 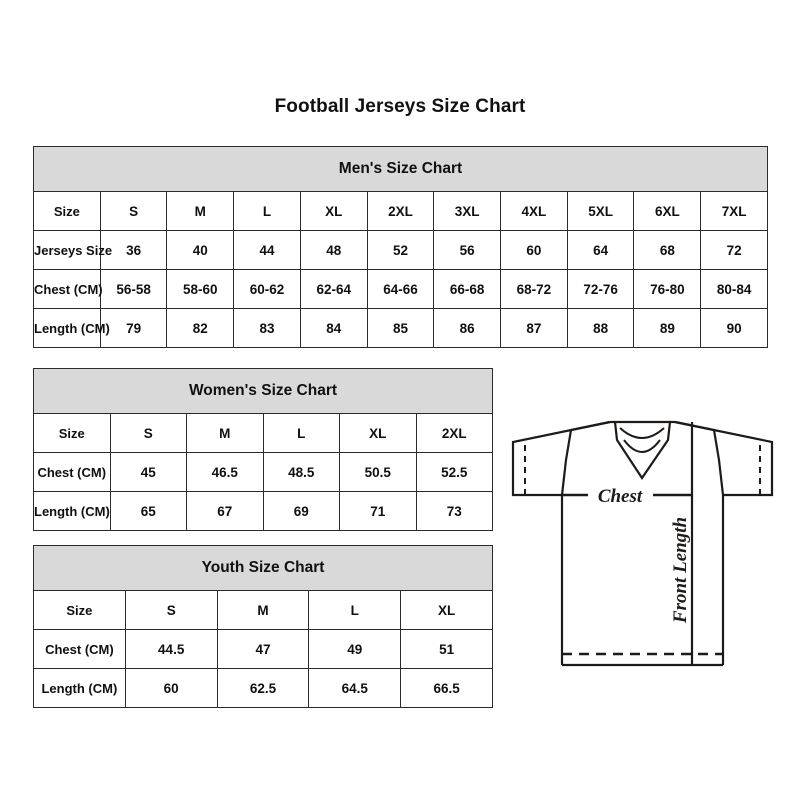 I want to click on cell-chest-l: 60-62, so click(x=267, y=289).